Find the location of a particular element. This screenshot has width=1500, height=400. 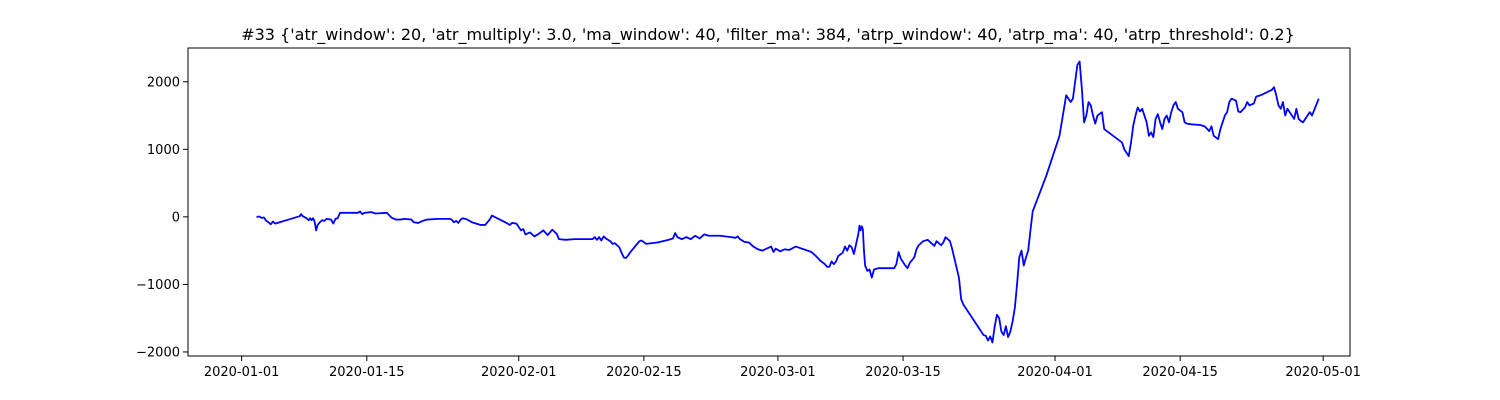

y-tick-label: 2000 is located at coordinates (163, 82).